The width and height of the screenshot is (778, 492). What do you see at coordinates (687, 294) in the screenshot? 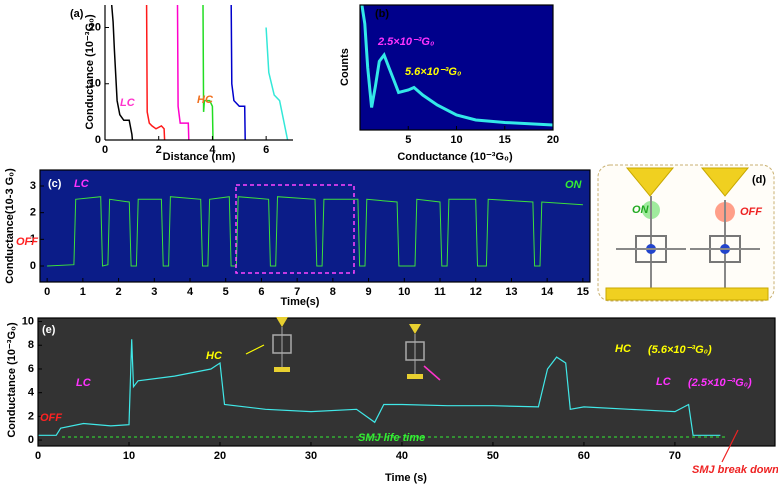
I see `gold-substrate` at bounding box center [687, 294].